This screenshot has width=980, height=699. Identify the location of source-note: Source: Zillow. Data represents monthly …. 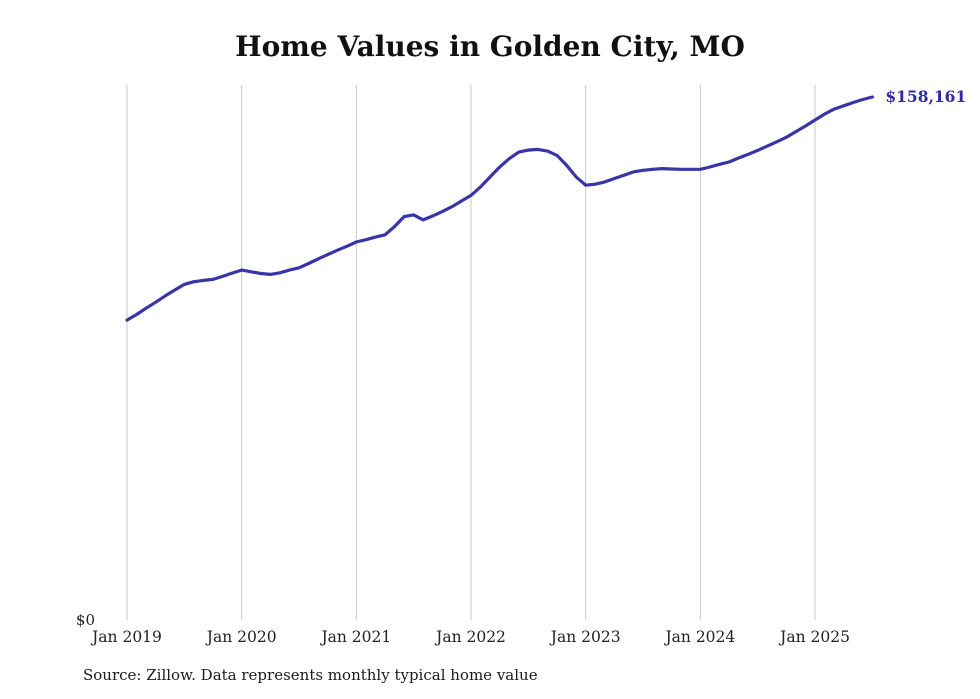
(310, 675).